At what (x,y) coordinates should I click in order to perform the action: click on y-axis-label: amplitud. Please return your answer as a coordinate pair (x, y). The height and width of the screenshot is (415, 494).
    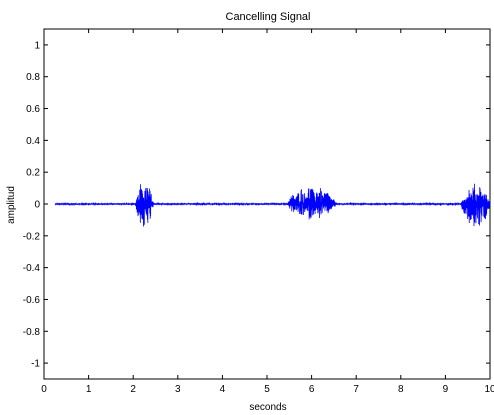
    Looking at the image, I should click on (11, 205).